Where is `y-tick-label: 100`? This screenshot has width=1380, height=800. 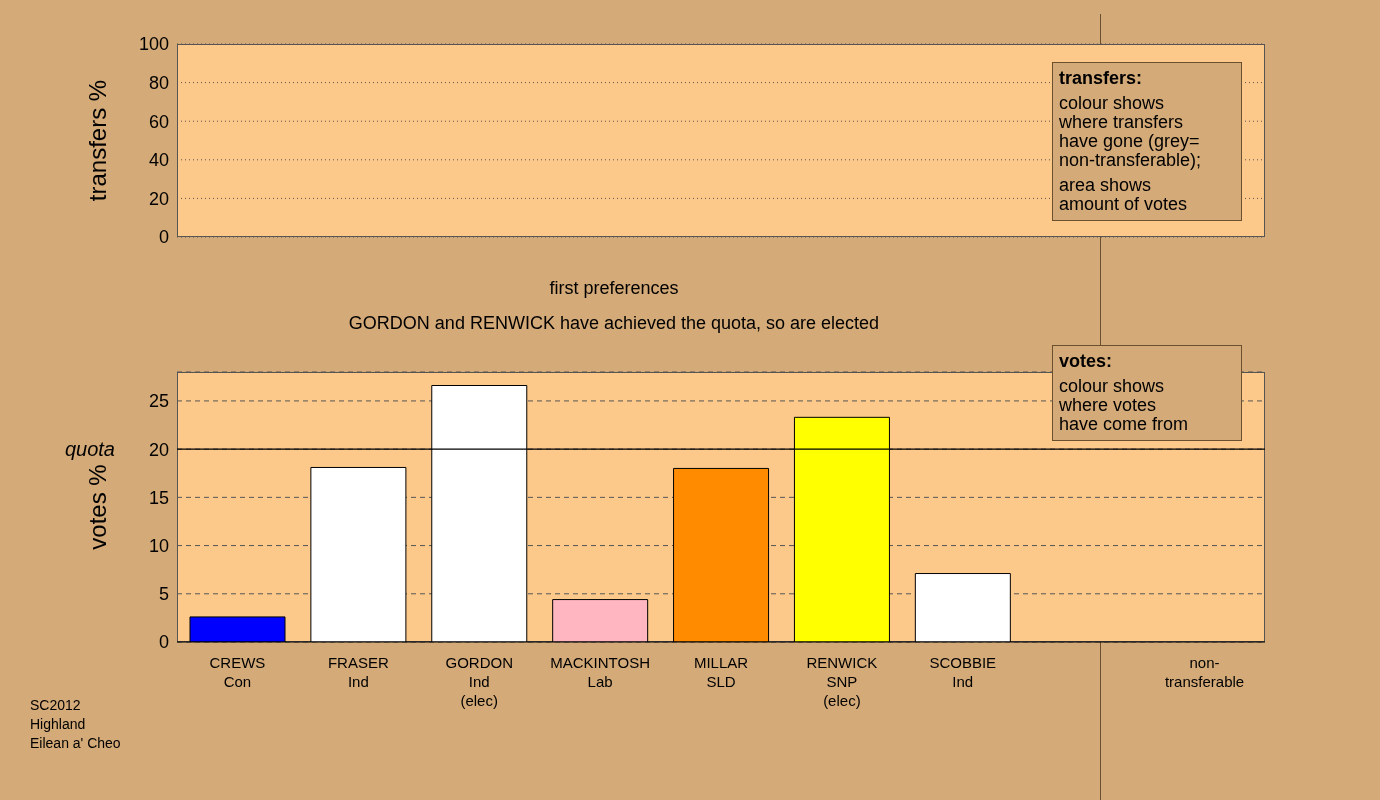 y-tick-label: 100 is located at coordinates (153, 44).